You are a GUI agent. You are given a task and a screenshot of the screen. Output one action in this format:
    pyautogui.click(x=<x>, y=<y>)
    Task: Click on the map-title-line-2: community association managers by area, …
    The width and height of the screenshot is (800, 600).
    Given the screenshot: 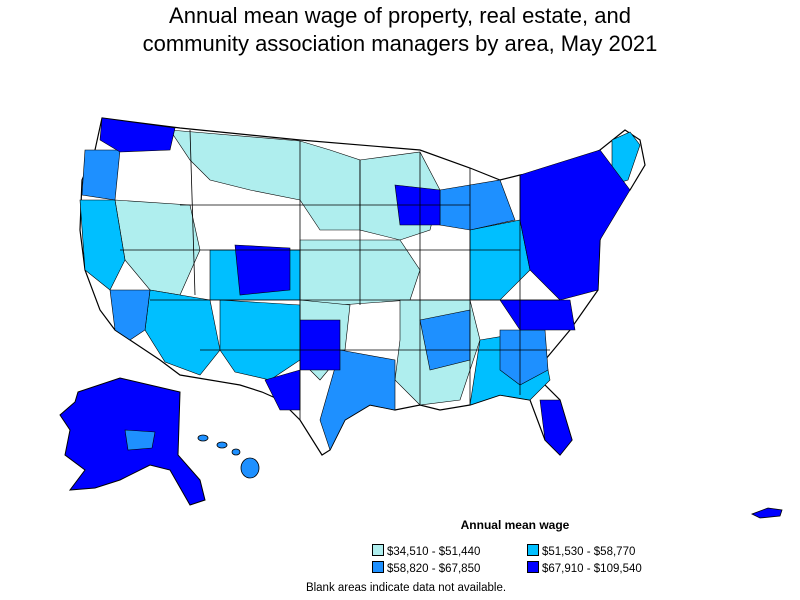 What is the action you would take?
    pyautogui.click(x=400, y=43)
    